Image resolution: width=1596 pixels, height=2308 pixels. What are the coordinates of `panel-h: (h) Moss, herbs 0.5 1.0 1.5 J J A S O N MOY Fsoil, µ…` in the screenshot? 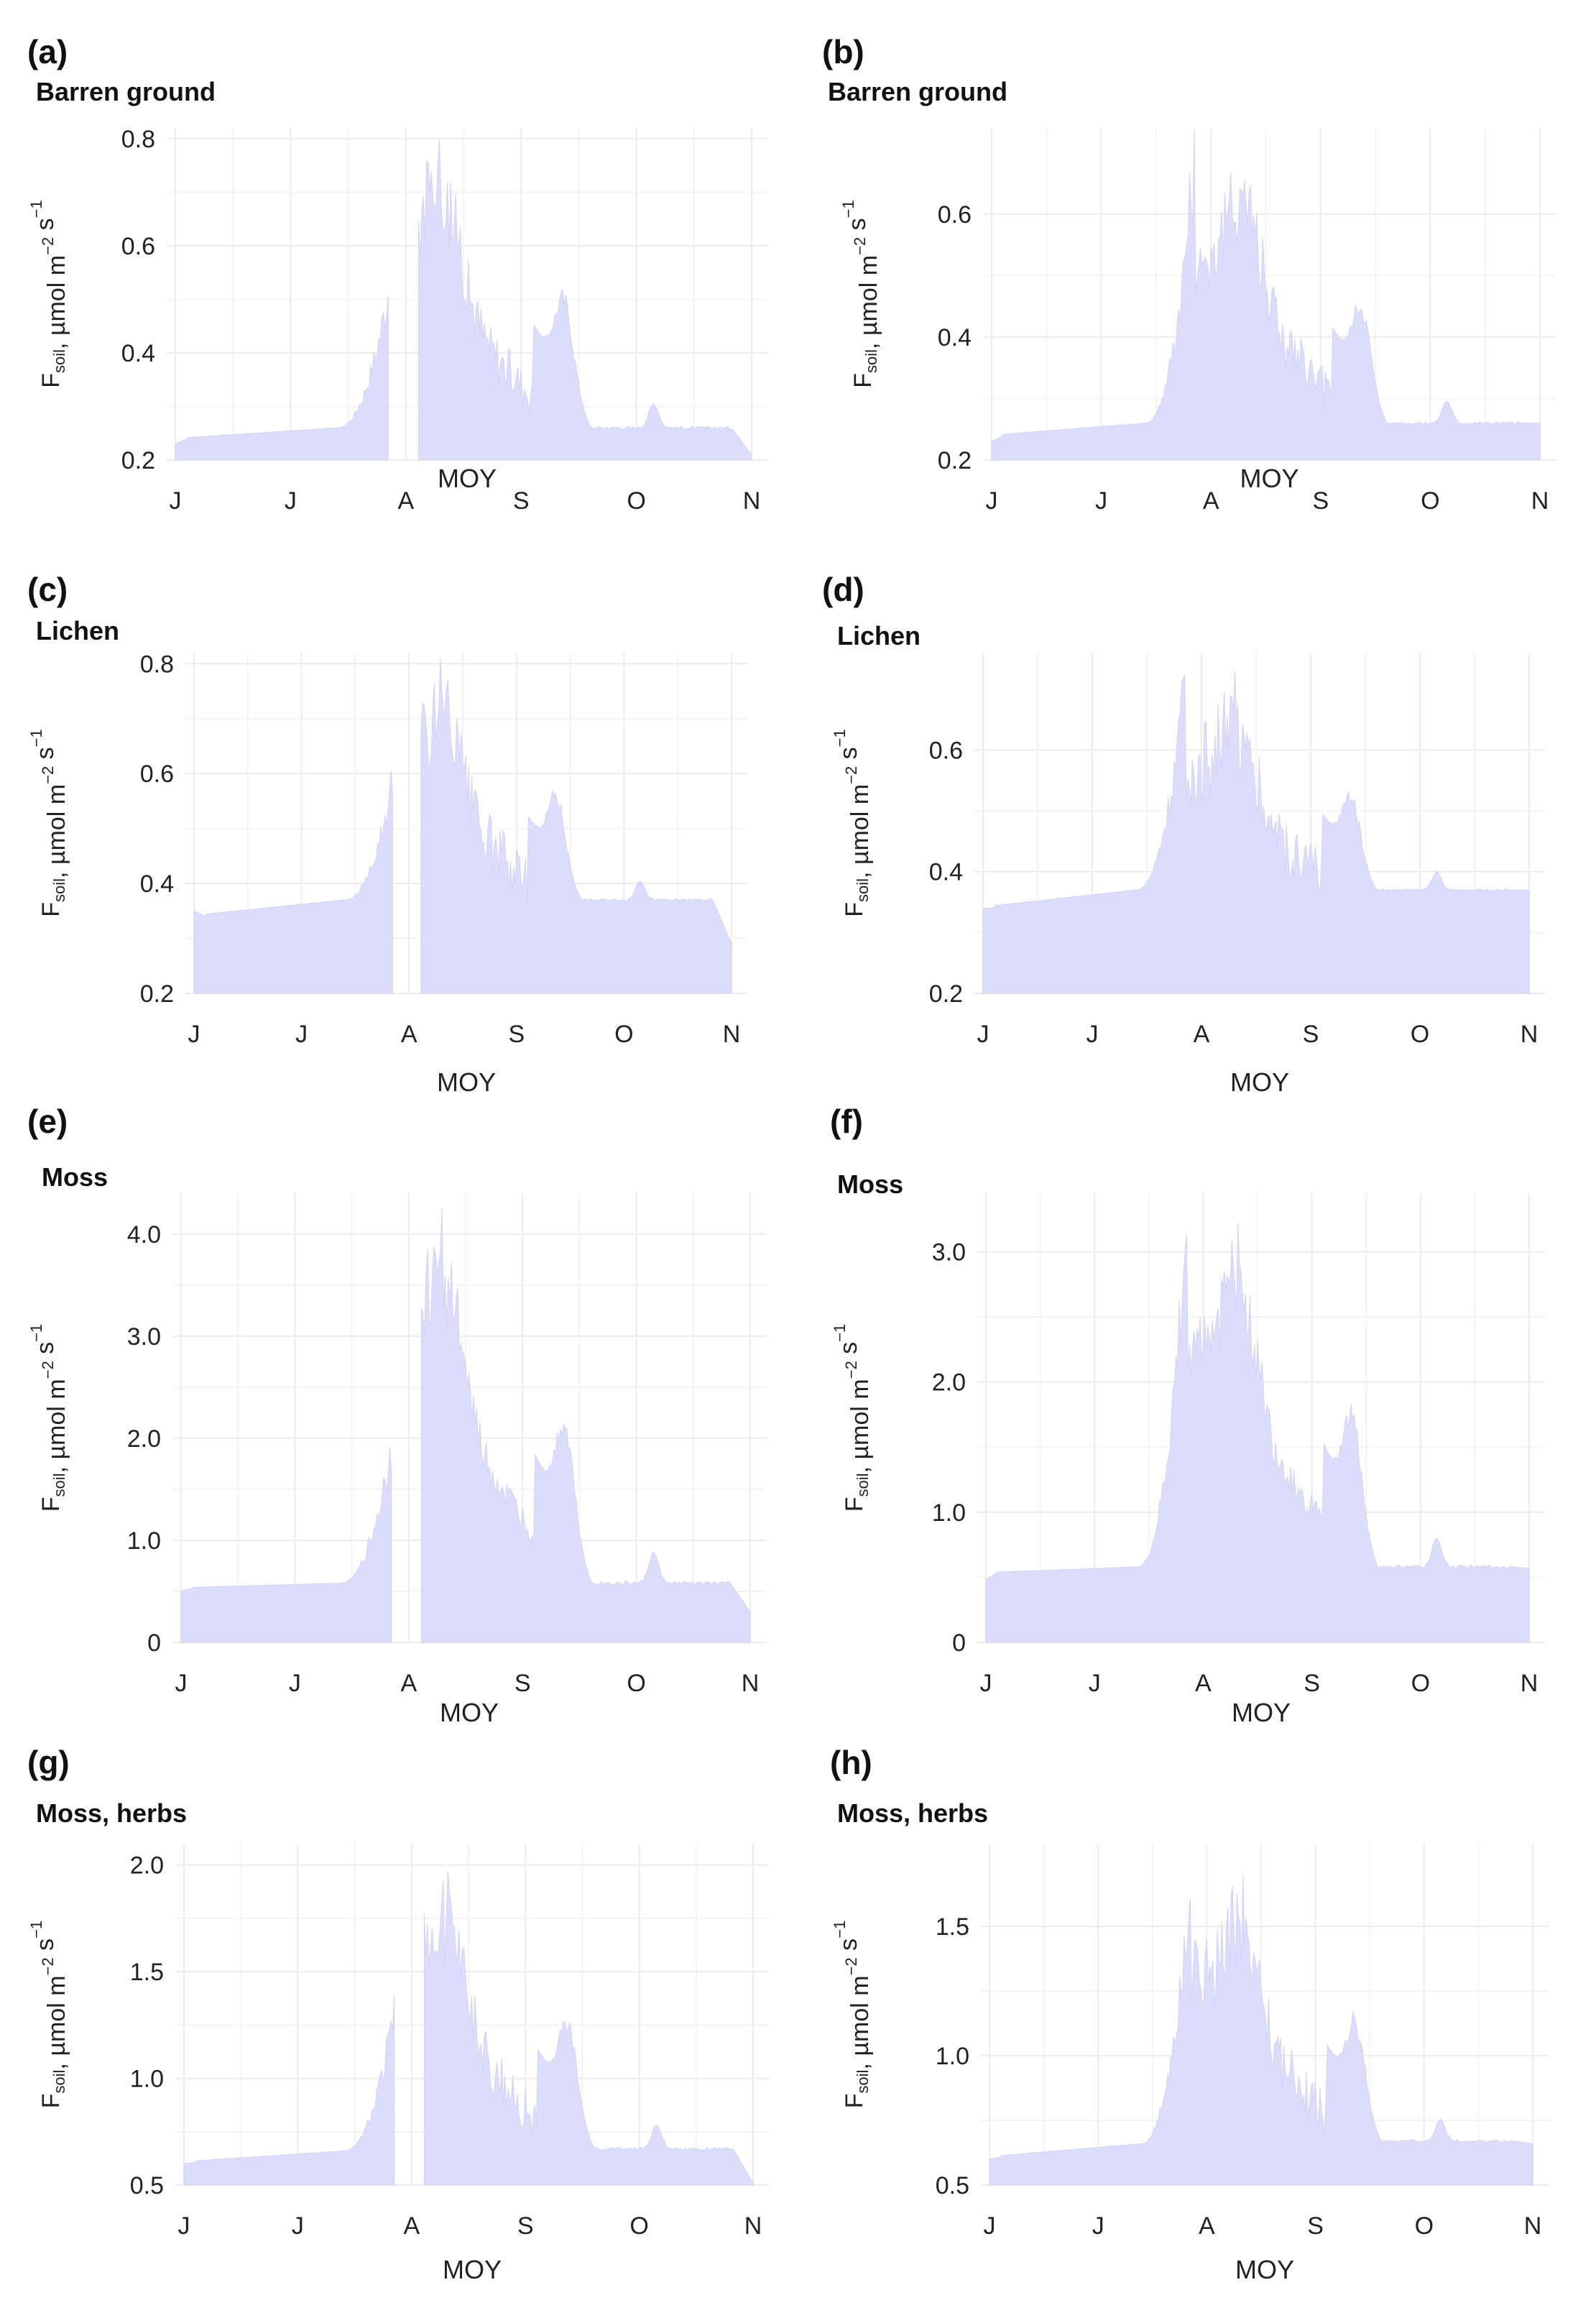 It's located at (1189, 2014).